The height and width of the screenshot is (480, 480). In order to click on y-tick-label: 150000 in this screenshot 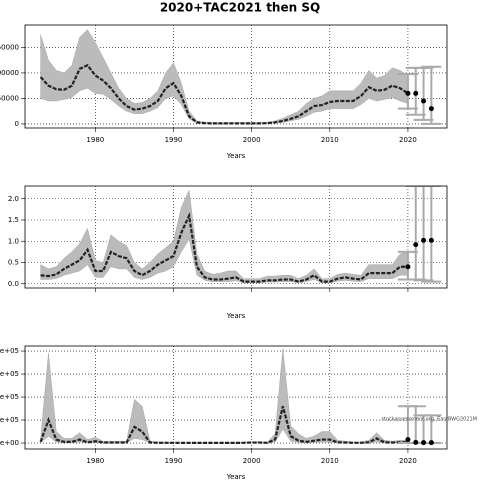, I will do `click(9, 47)`.